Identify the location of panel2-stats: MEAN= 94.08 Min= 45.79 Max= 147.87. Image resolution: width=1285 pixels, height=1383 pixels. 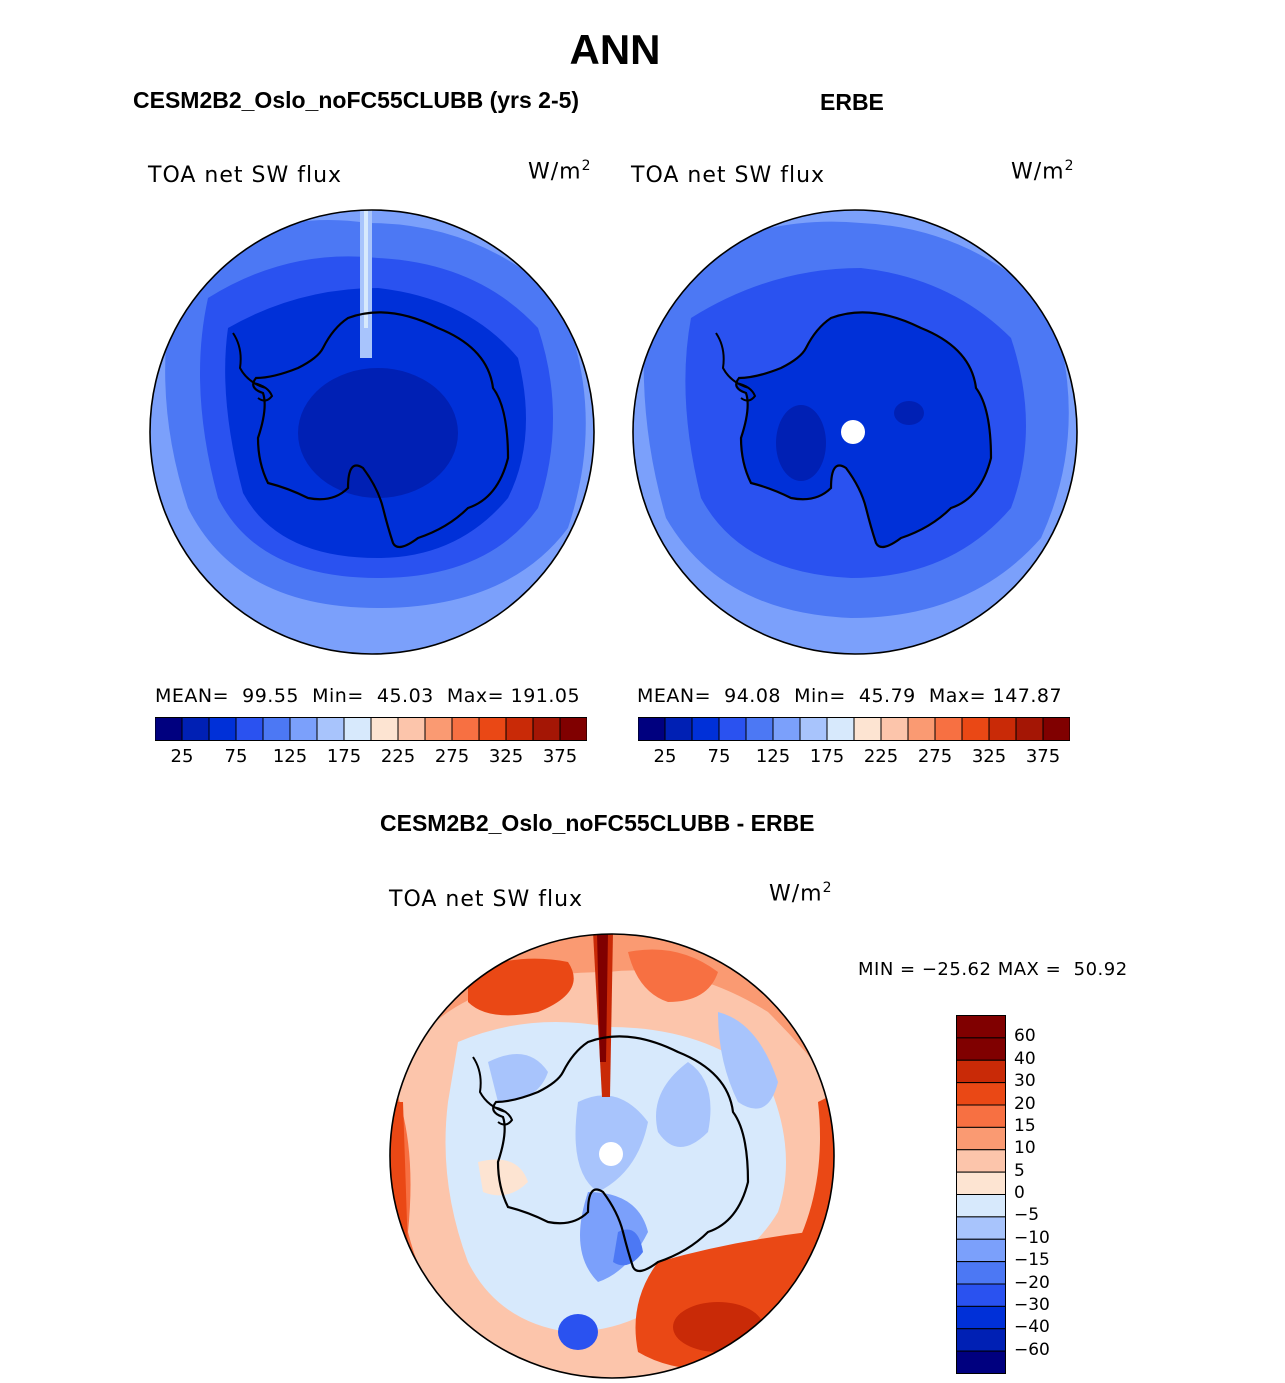
(850, 696).